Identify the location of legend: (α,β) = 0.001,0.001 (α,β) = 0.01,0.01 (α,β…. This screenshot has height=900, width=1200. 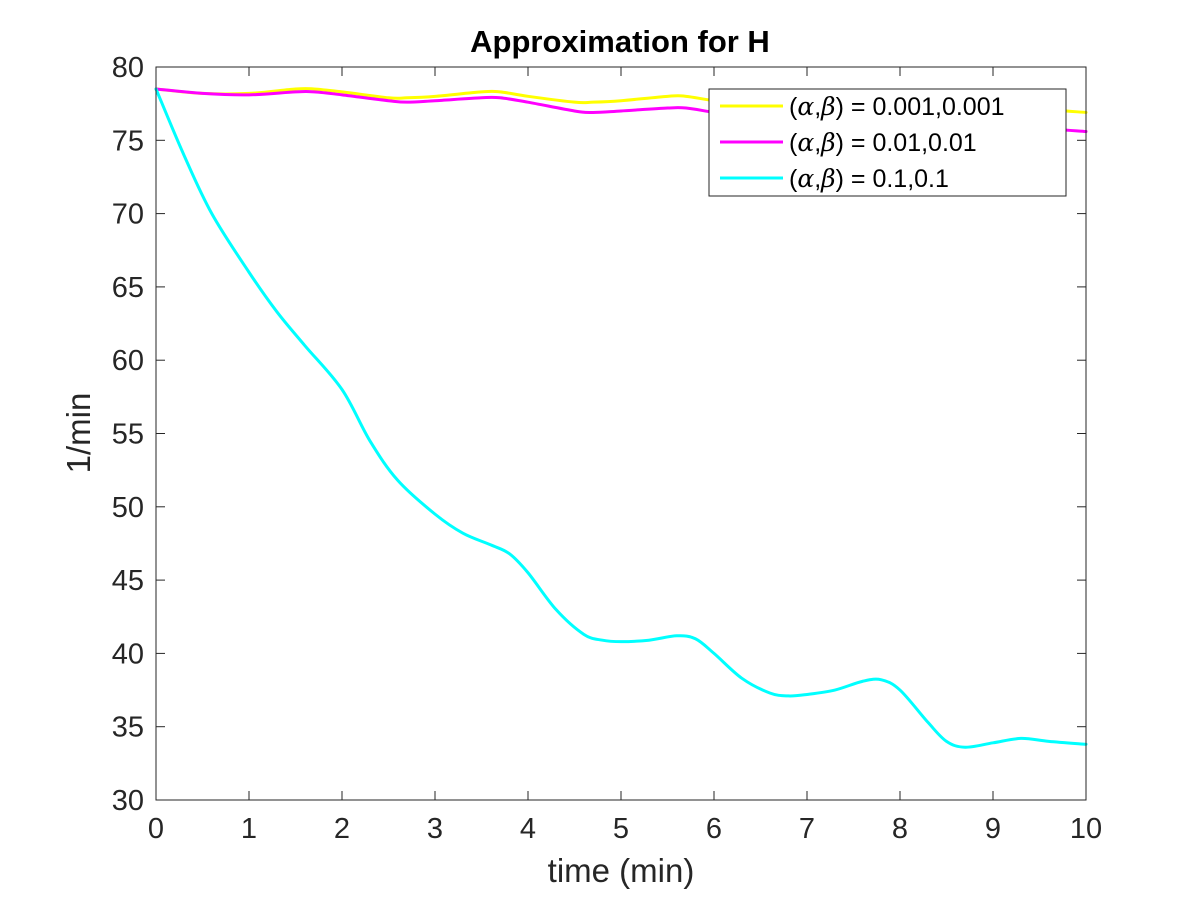
(887, 142).